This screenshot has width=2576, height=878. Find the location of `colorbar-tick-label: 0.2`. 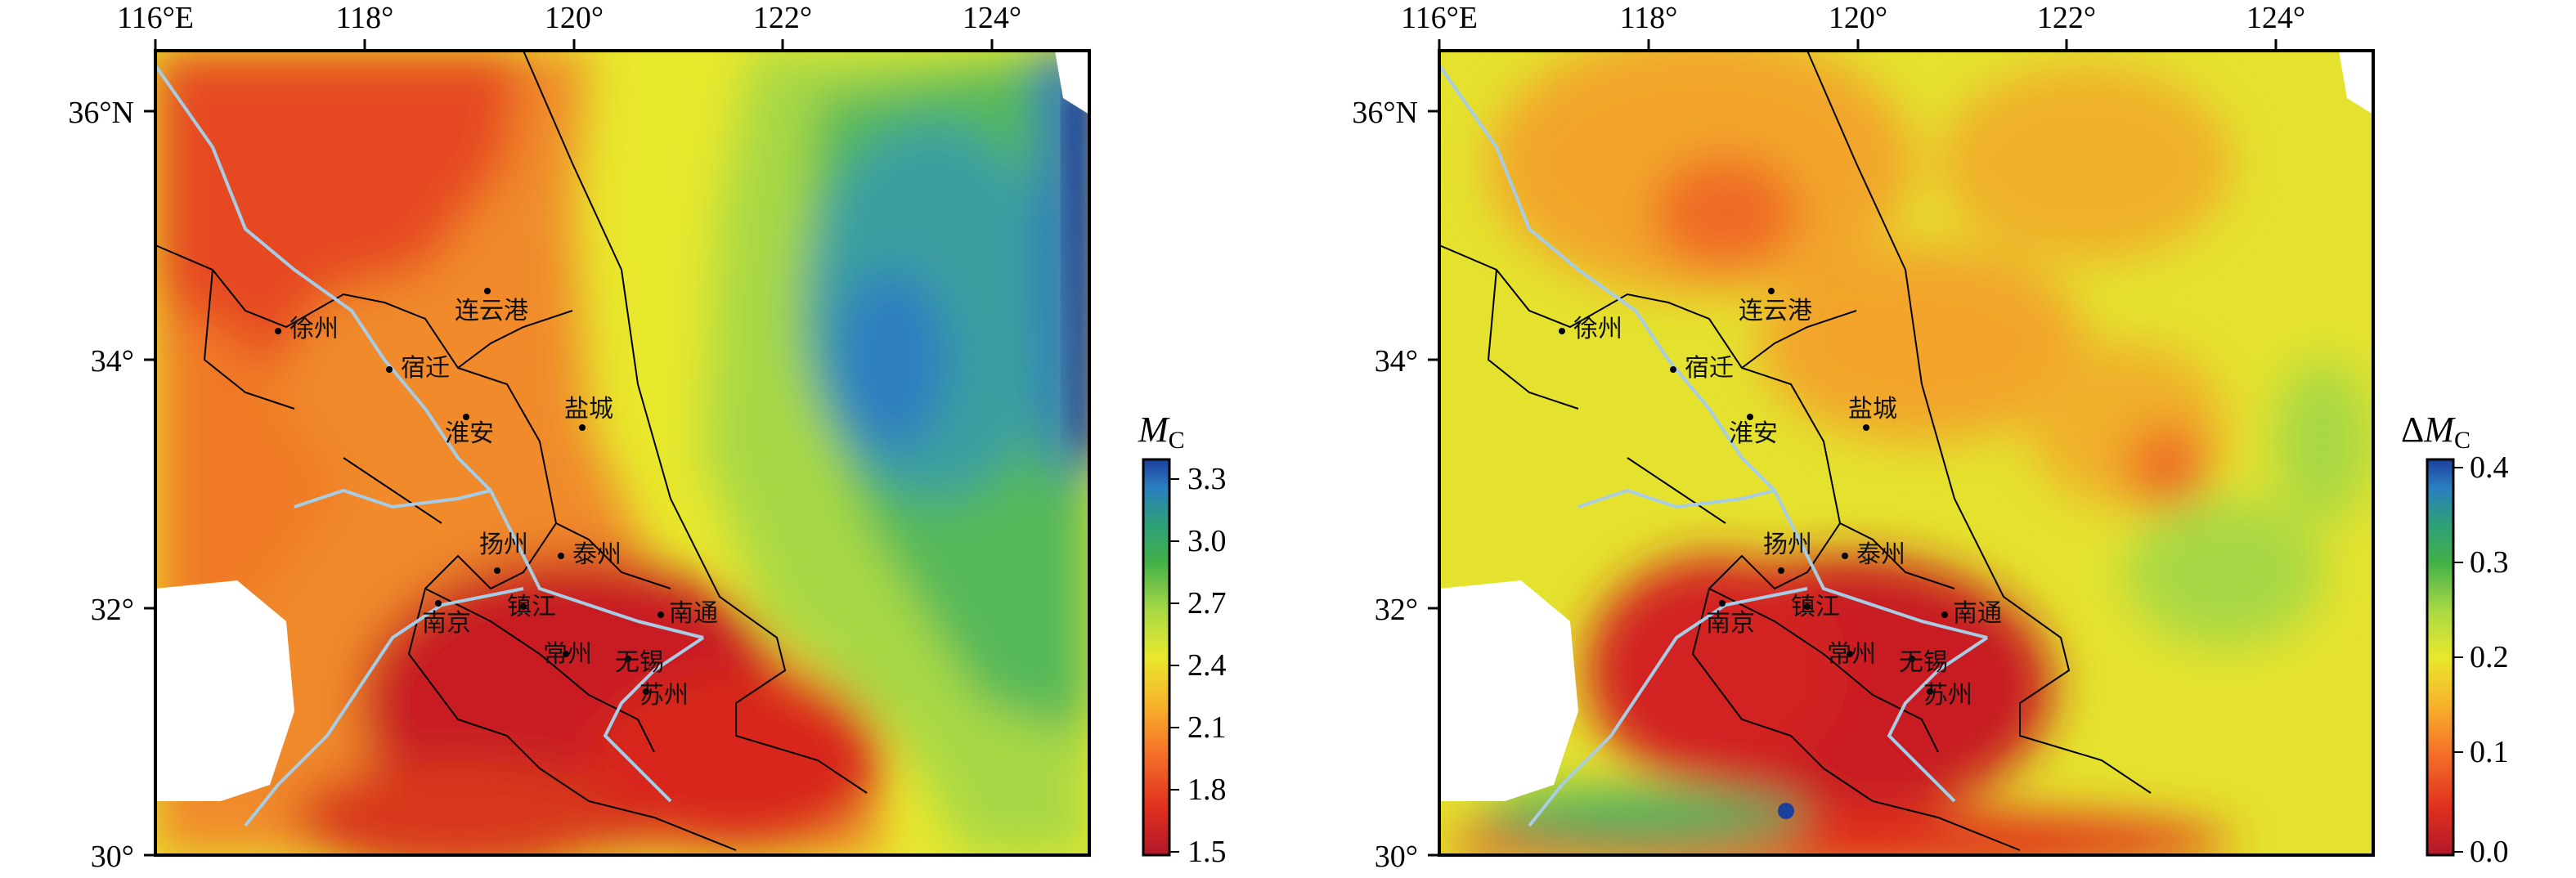

colorbar-tick-label: 0.2 is located at coordinates (2490, 657).